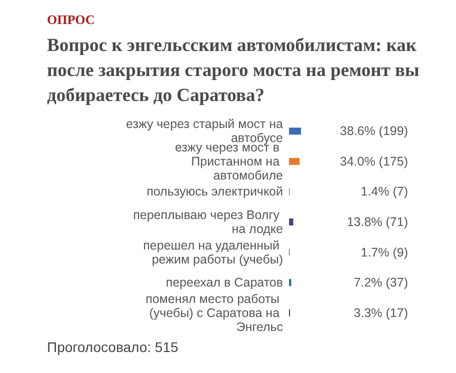 Image resolution: width=456 pixels, height=373 pixels. Describe the element at coordinates (381, 283) in the screenshot. I see `data-label: 7.2% (37)` at that location.